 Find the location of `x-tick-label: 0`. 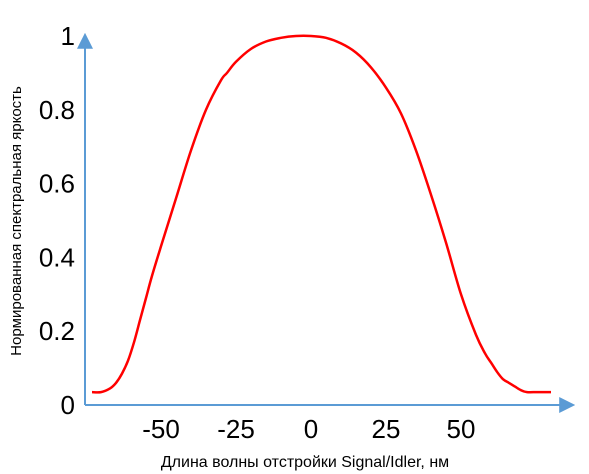

x-tick-label: 0 is located at coordinates (311, 429).